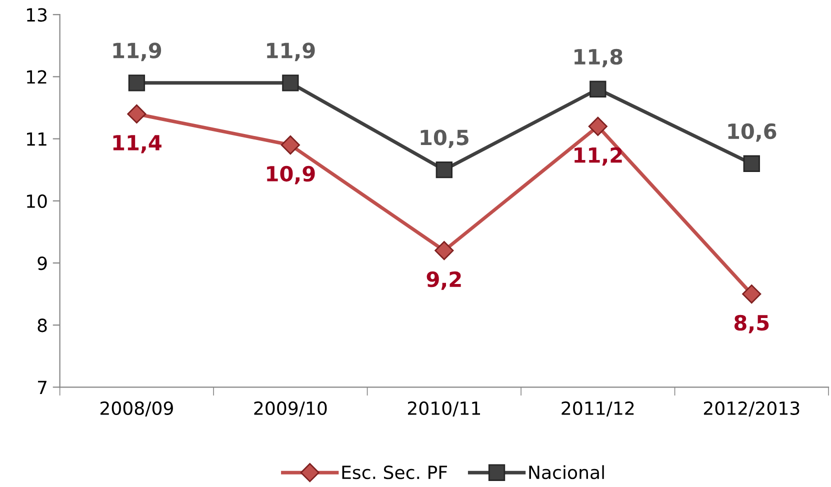 The height and width of the screenshot is (487, 831). I want to click on y-tick-label: 8, so click(42, 325).